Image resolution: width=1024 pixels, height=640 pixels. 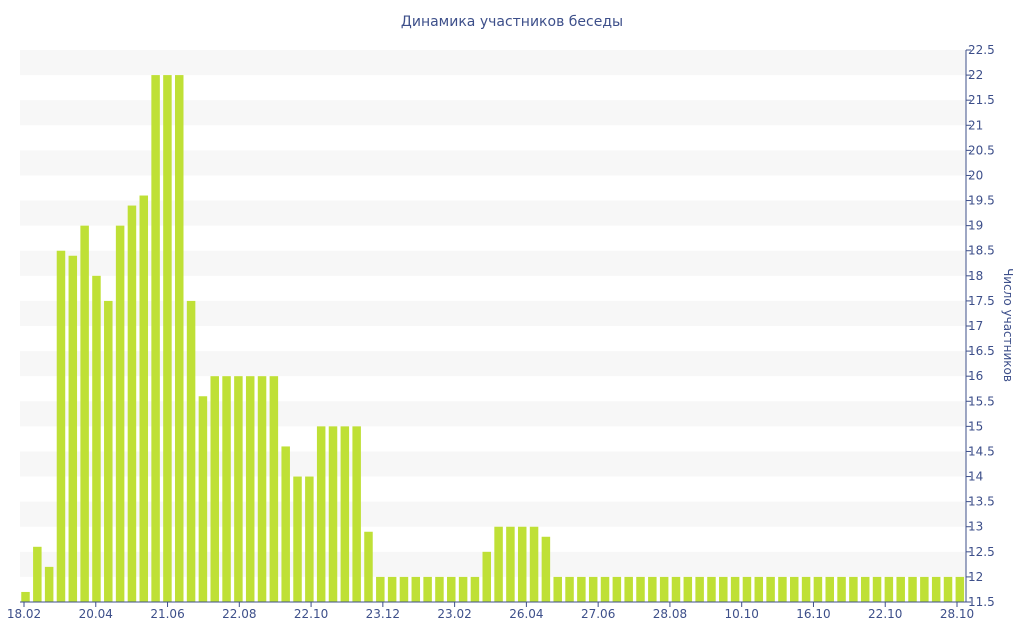 What do you see at coordinates (526, 614) in the screenshot?
I see `x-tick-label: 26.04` at bounding box center [526, 614].